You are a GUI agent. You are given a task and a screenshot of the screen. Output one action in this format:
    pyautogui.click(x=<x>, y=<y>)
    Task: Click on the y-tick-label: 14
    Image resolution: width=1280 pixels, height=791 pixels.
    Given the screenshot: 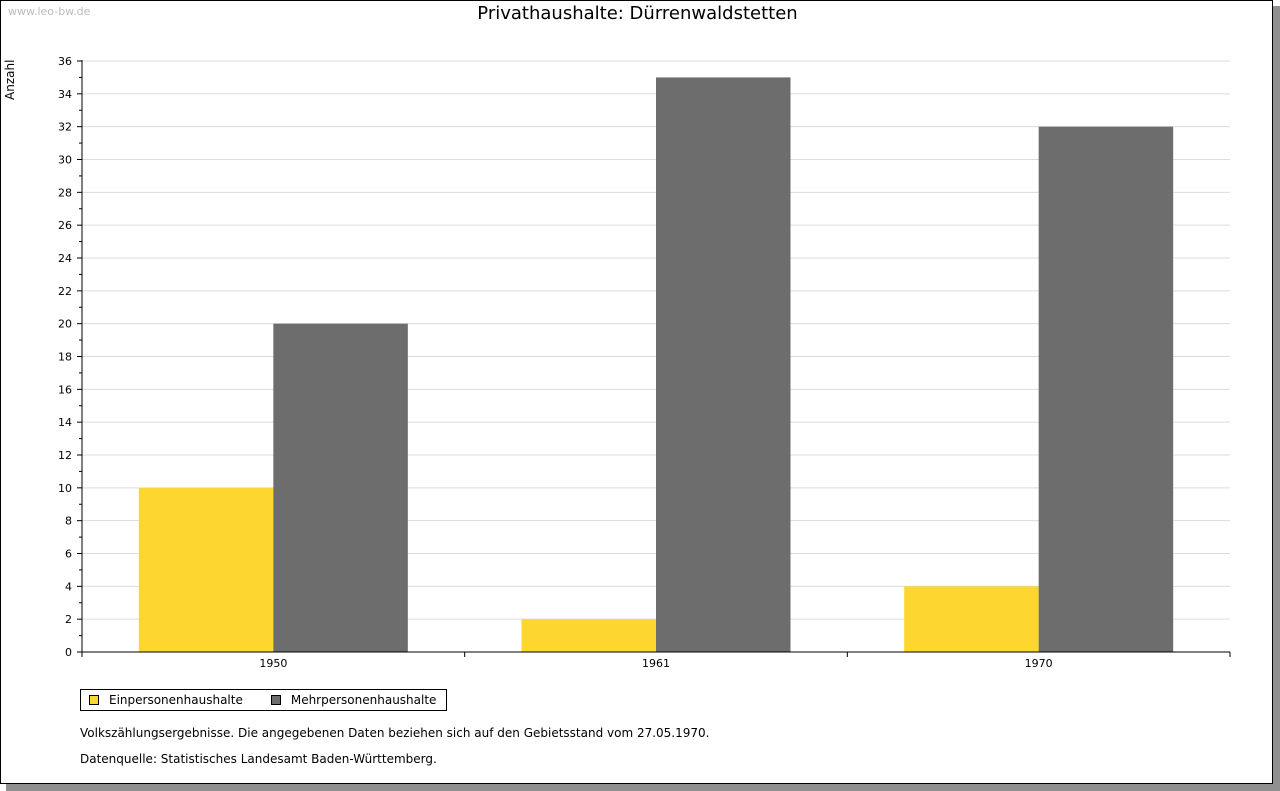 What is the action you would take?
    pyautogui.click(x=65, y=422)
    